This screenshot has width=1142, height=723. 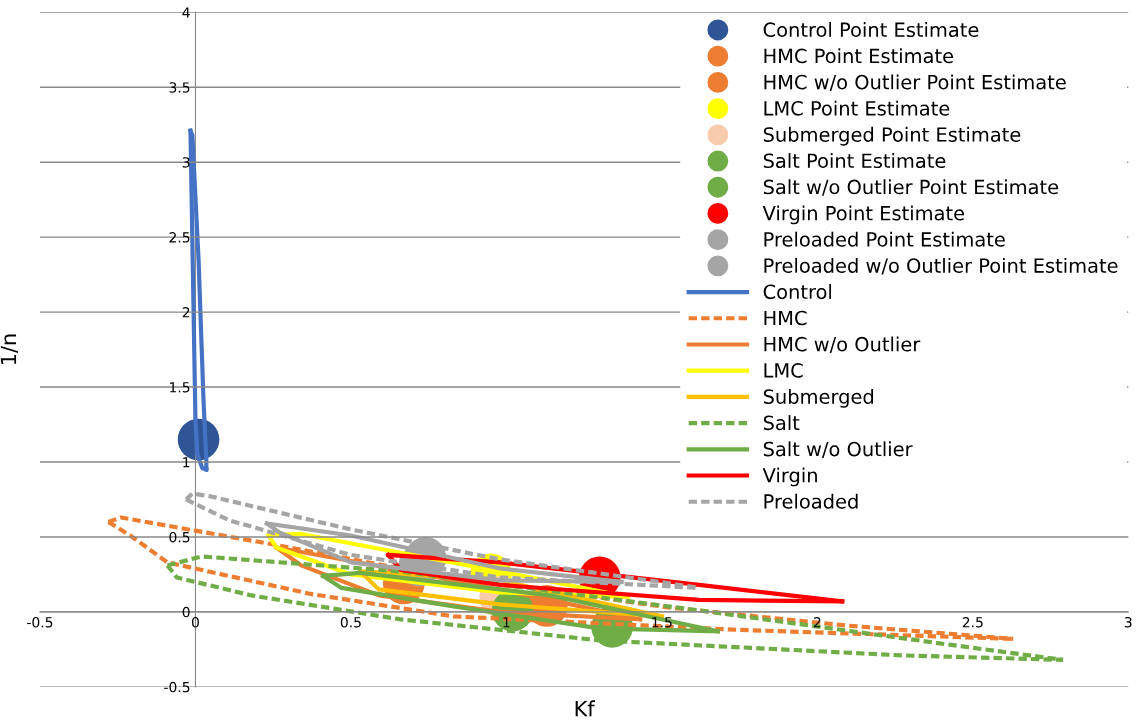 I want to click on x-tick-label: 0, so click(x=195, y=622).